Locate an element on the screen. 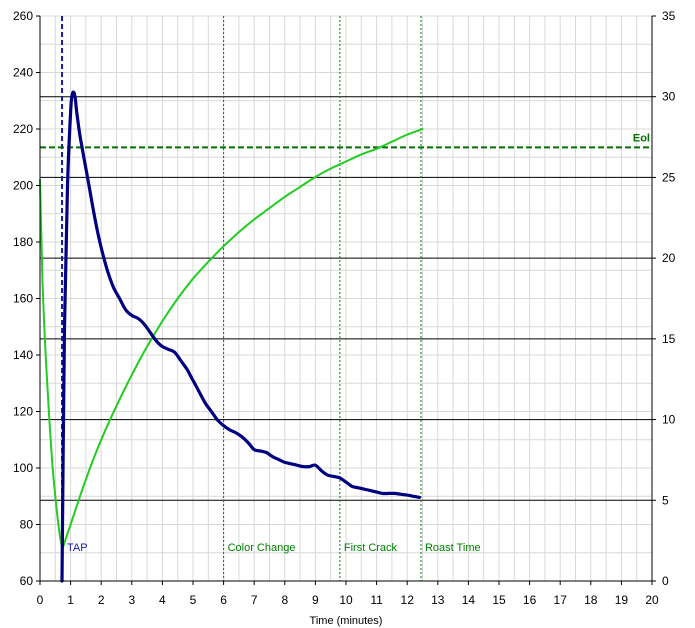 The image size is (695, 628). x-tick-label: 19 is located at coordinates (622, 600).